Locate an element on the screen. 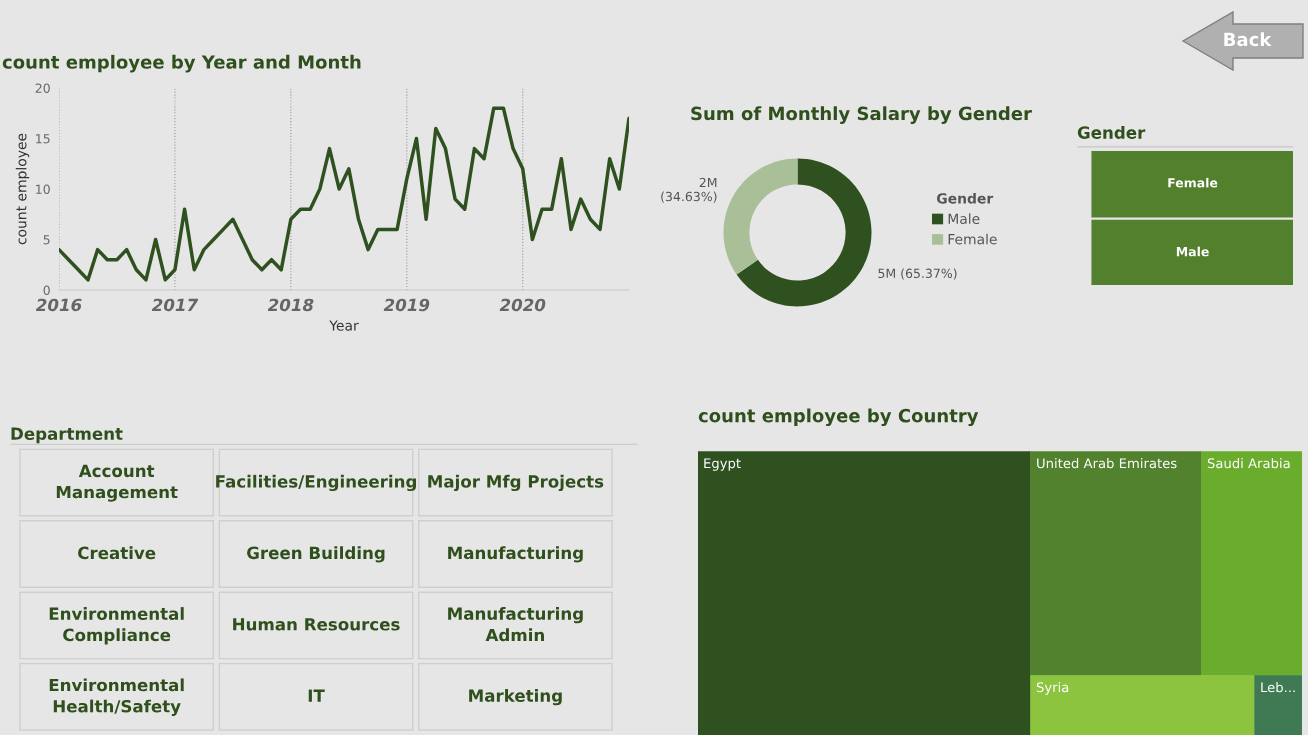  x-tick-label: 2016 is located at coordinates (58, 305).